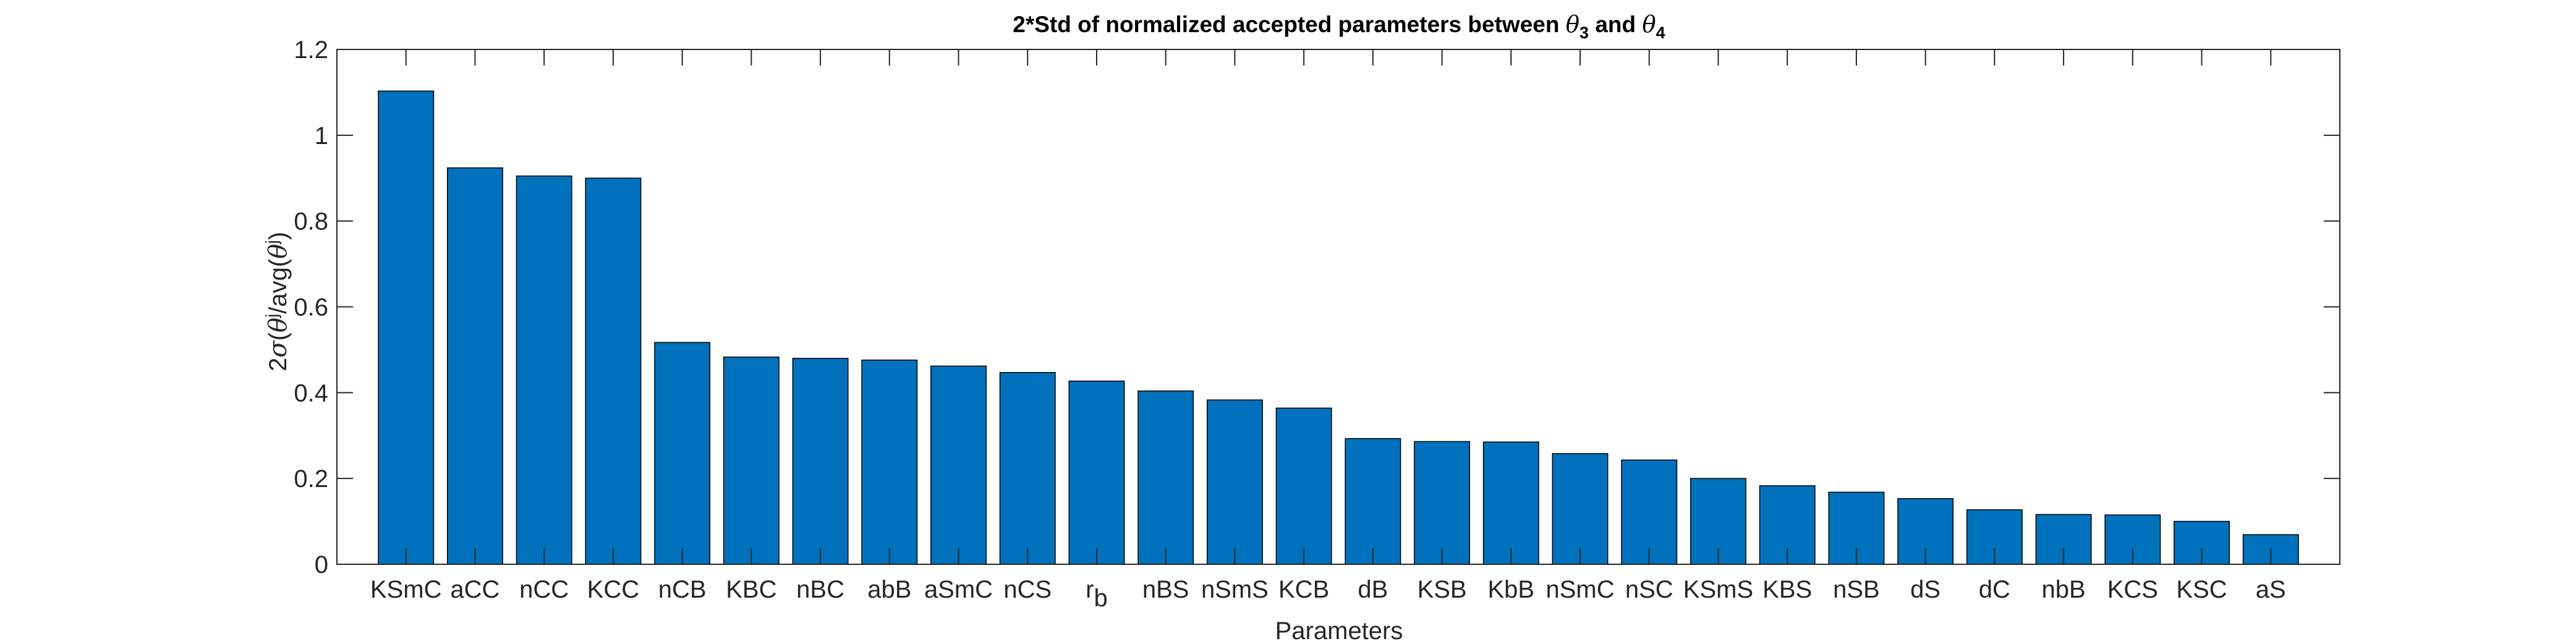 The width and height of the screenshot is (2576, 644). What do you see at coordinates (889, 462) in the screenshot?
I see `bar-abb` at bounding box center [889, 462].